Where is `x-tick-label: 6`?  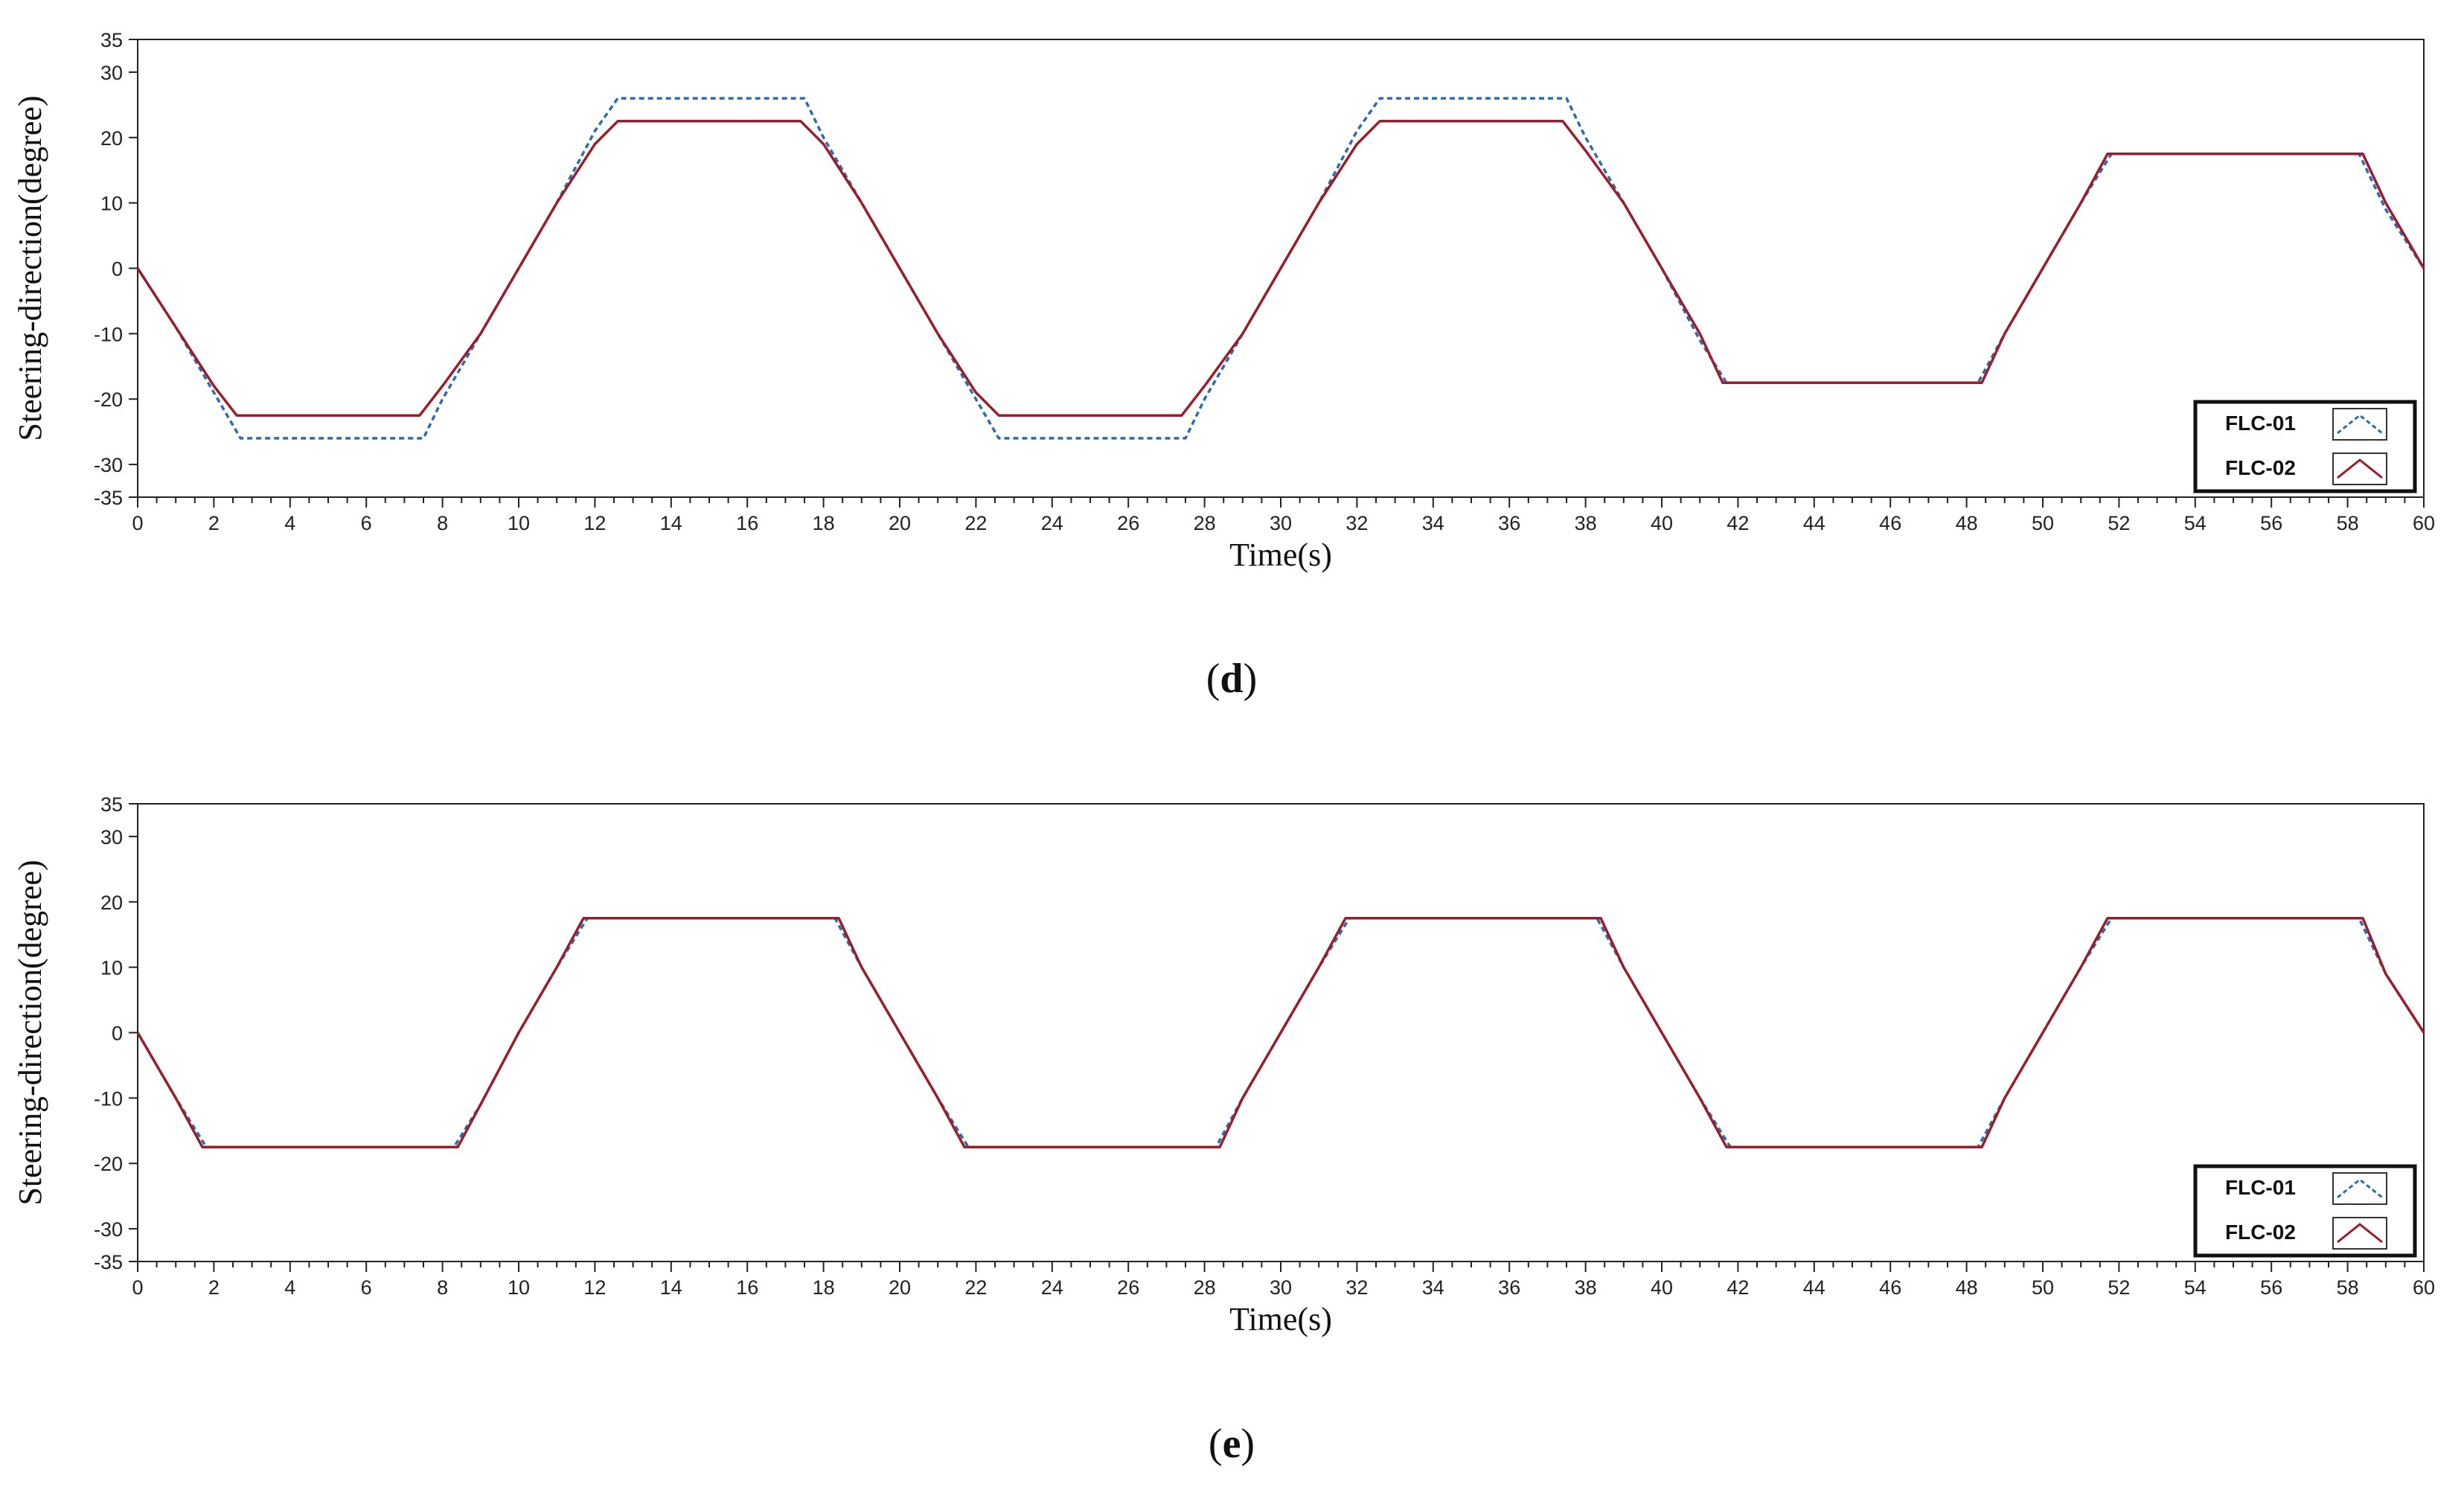
x-tick-label: 6 is located at coordinates (366, 523).